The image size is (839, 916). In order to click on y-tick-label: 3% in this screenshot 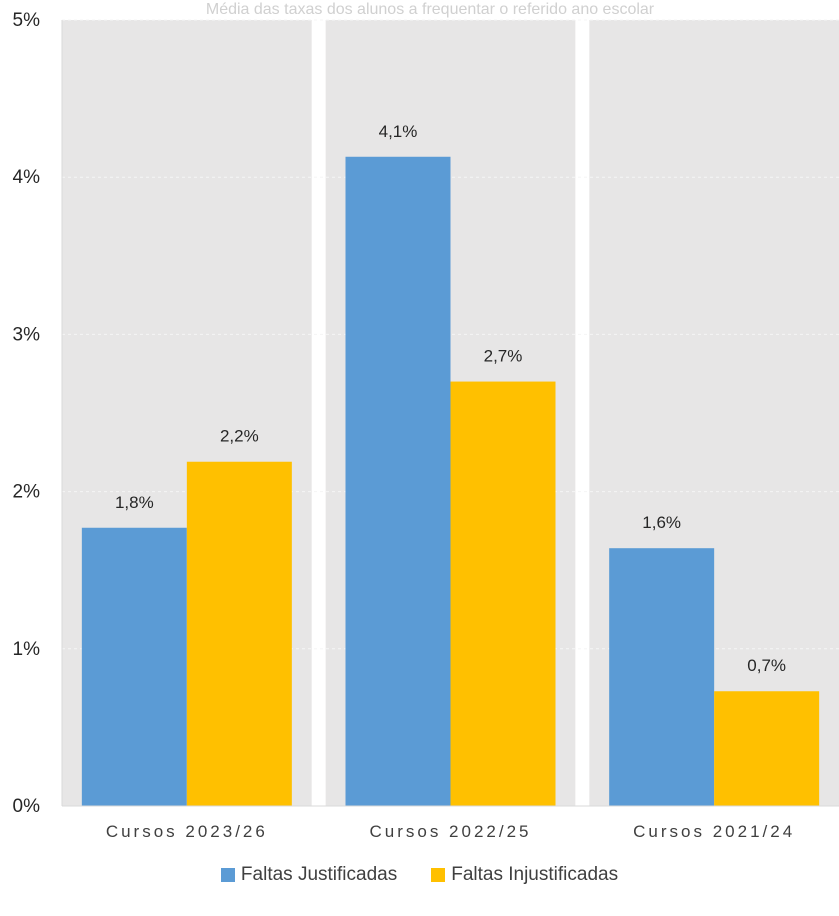, I will do `click(27, 334)`.